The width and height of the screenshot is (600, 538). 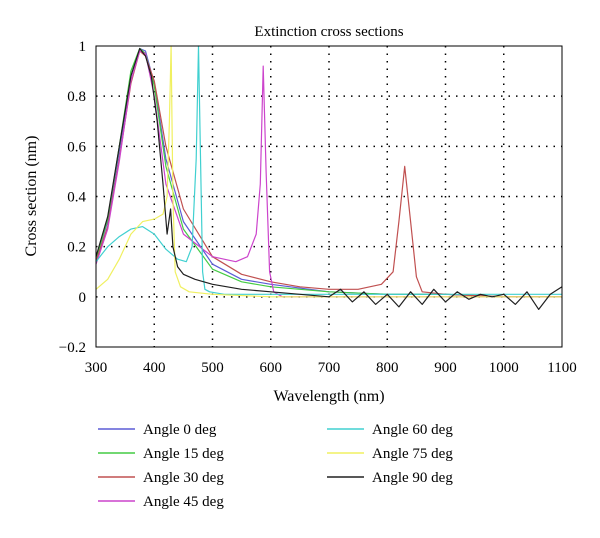 I want to click on x-tick-label: 300, so click(x=96, y=368).